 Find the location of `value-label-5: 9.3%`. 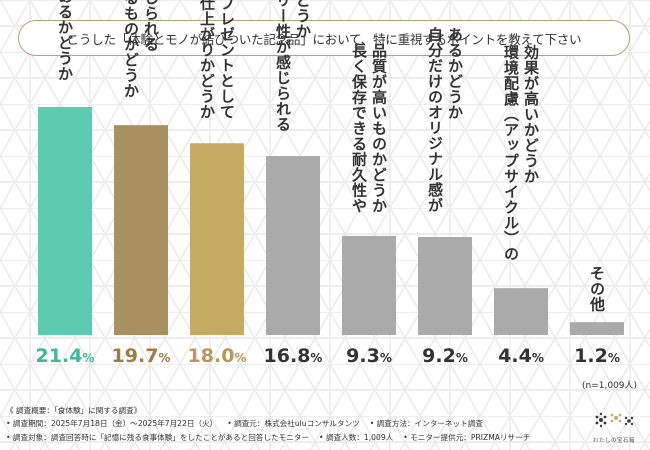

value-label-5: 9.3% is located at coordinates (369, 356).